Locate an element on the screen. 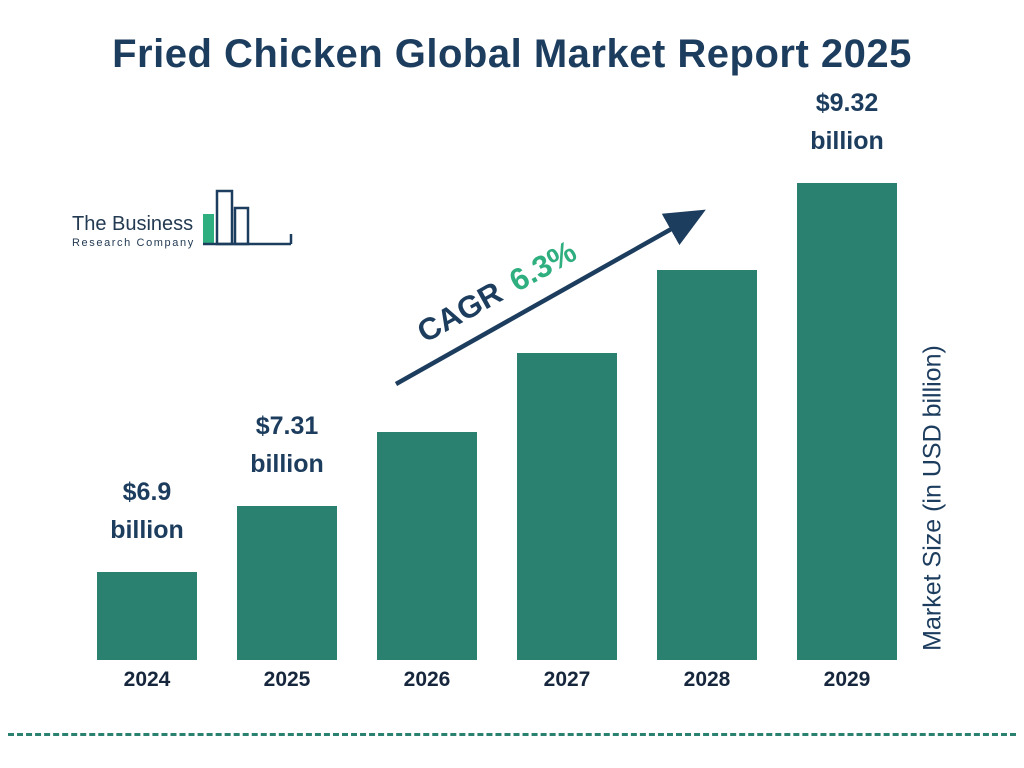 This screenshot has width=1024, height=768. page-title: Fried Chicken Global Market Report 2025 is located at coordinates (512, 54).